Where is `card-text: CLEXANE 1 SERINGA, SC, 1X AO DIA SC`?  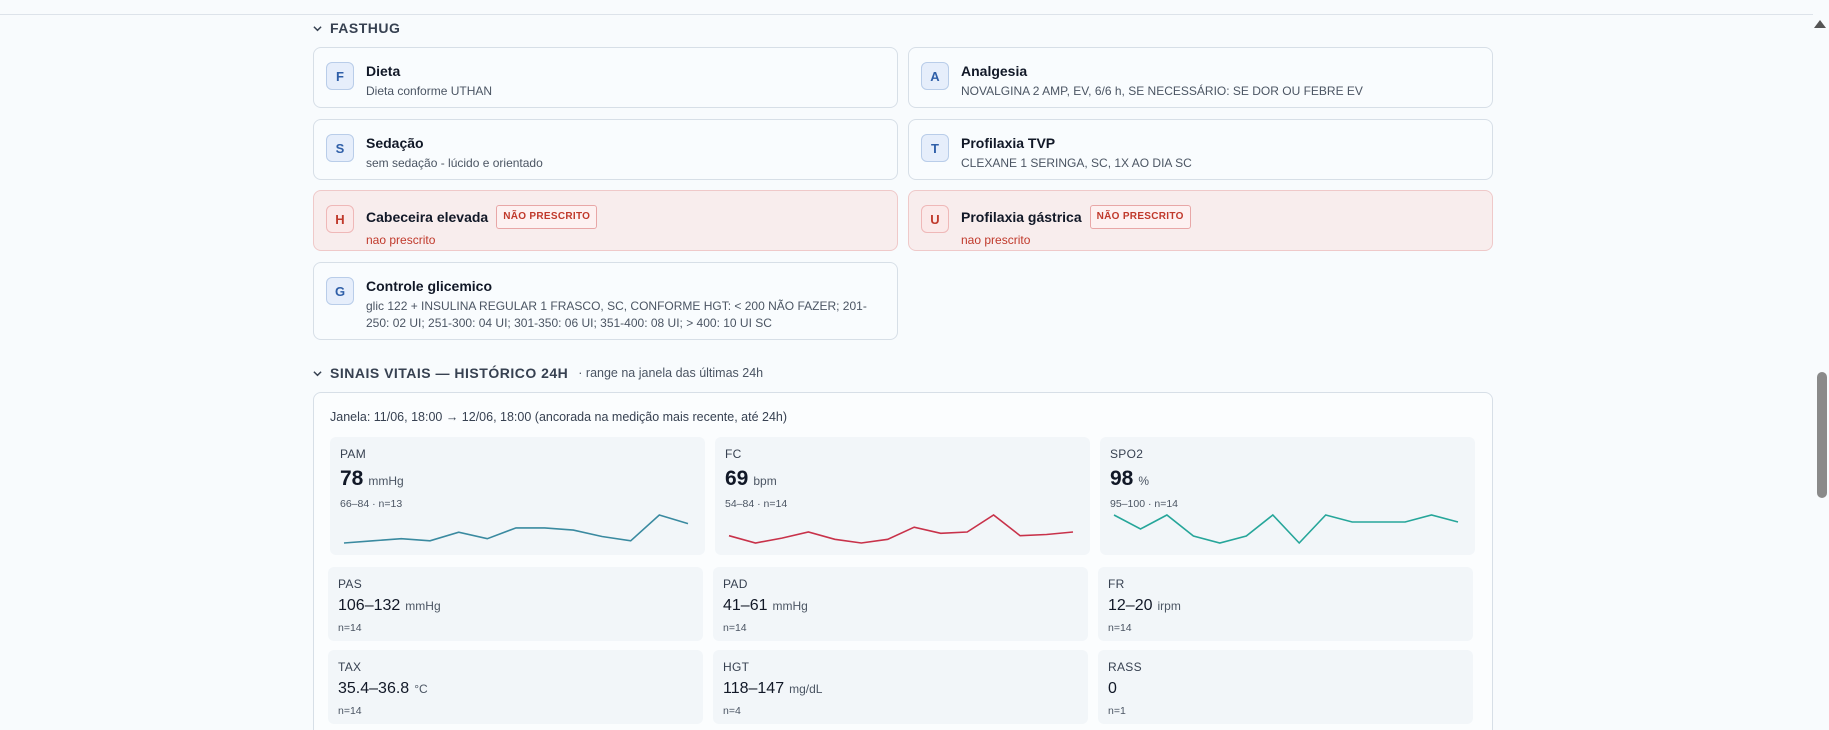 card-text: CLEXANE 1 SERINGA, SC, 1X AO DIA SC is located at coordinates (1076, 163).